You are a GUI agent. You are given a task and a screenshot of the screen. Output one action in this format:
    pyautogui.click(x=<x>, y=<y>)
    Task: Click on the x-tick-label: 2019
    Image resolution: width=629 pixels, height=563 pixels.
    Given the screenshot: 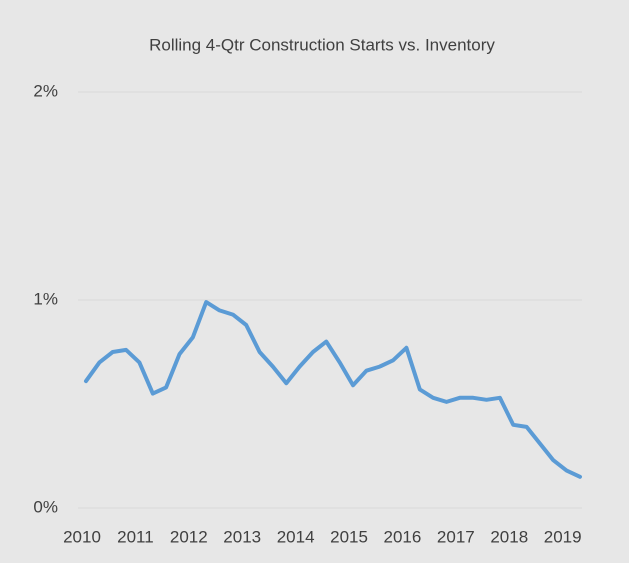 What is the action you would take?
    pyautogui.click(x=563, y=536)
    